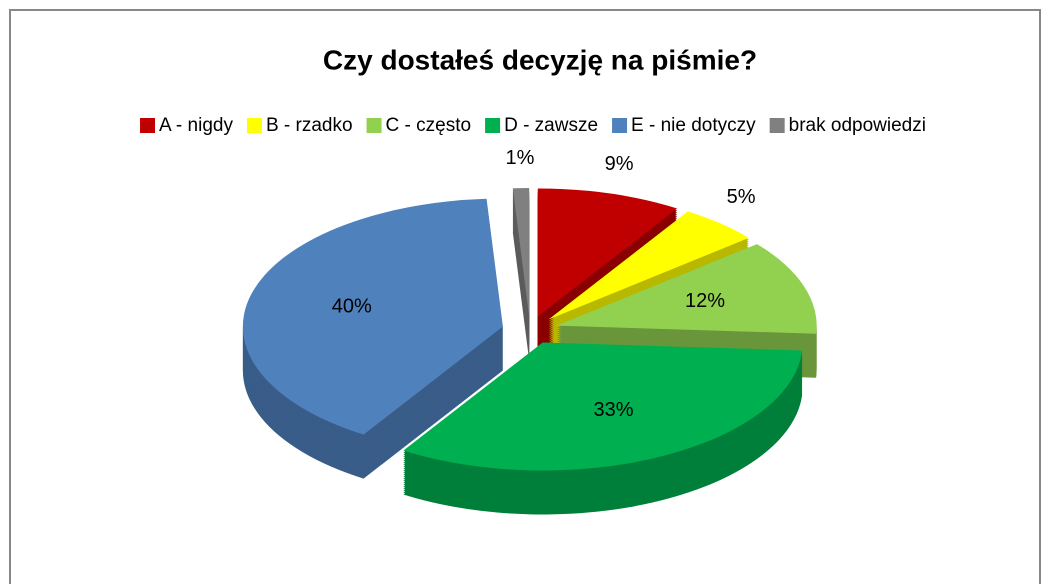 This screenshot has width=1049, height=584. What do you see at coordinates (614, 410) in the screenshot?
I see `data-label: 33%` at bounding box center [614, 410].